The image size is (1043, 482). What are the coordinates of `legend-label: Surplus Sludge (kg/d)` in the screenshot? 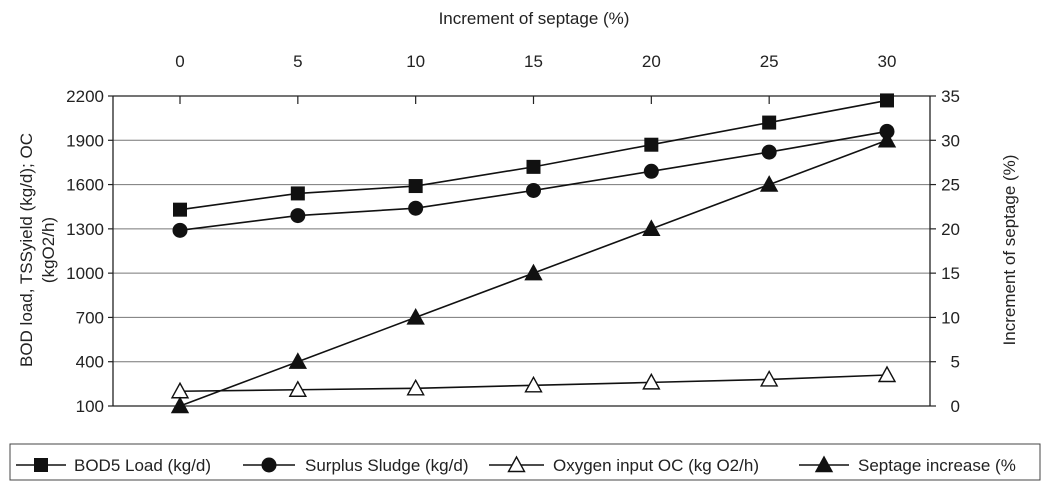 It's located at (386, 465).